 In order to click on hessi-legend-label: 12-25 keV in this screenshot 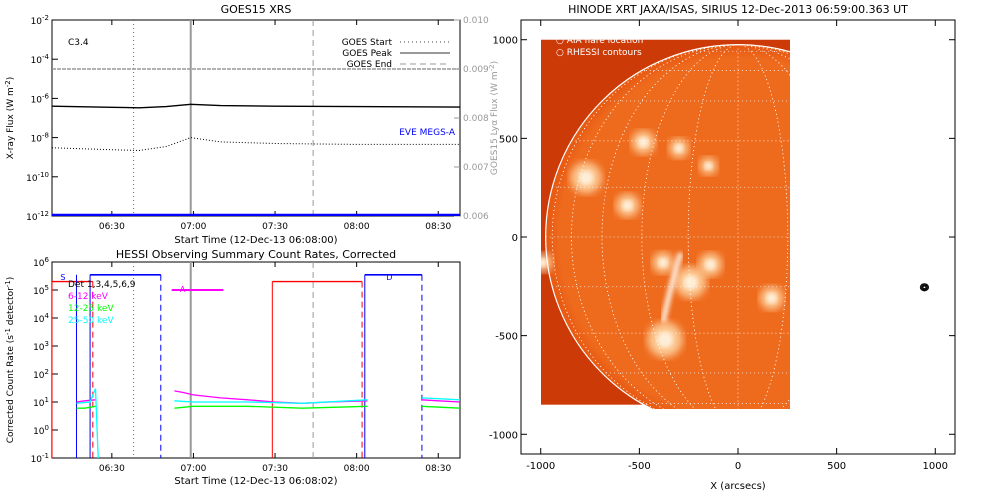, I will do `click(91, 309)`.